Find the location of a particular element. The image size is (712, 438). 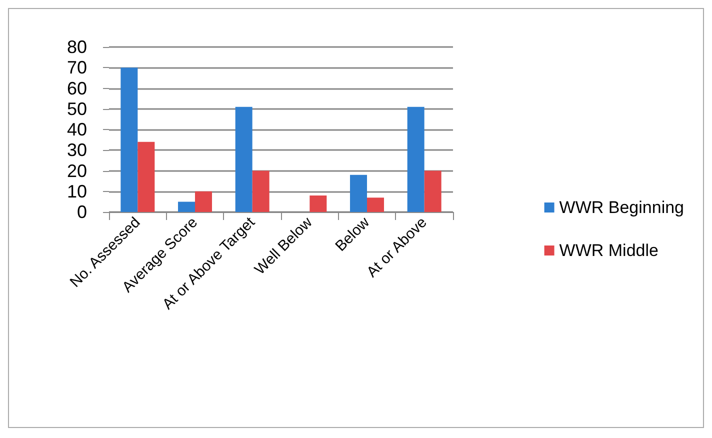

y-tick-label: 70 is located at coordinates (76, 68).